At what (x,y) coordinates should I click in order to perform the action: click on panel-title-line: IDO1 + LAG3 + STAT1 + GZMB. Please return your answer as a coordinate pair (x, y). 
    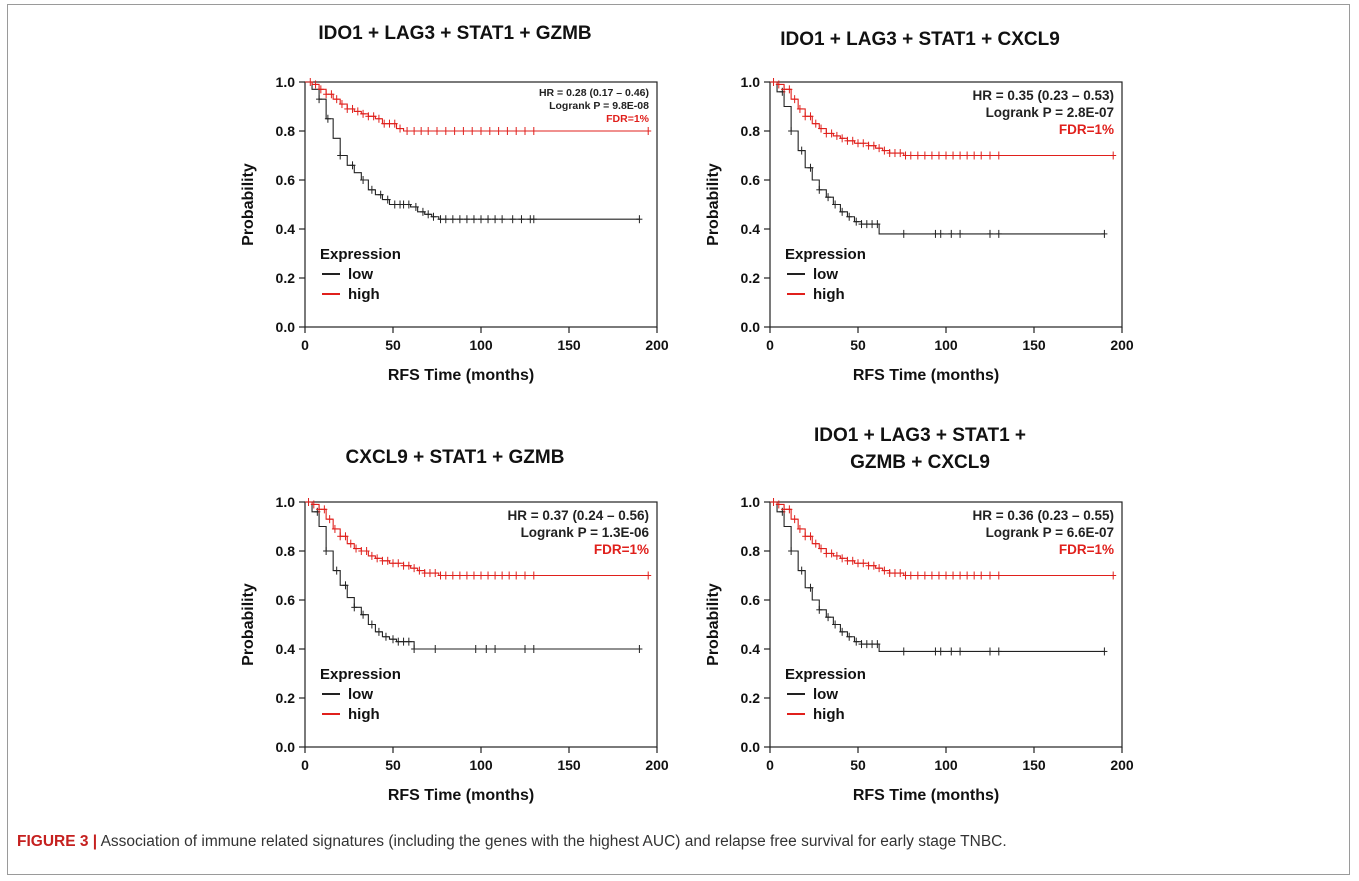
    Looking at the image, I should click on (455, 33).